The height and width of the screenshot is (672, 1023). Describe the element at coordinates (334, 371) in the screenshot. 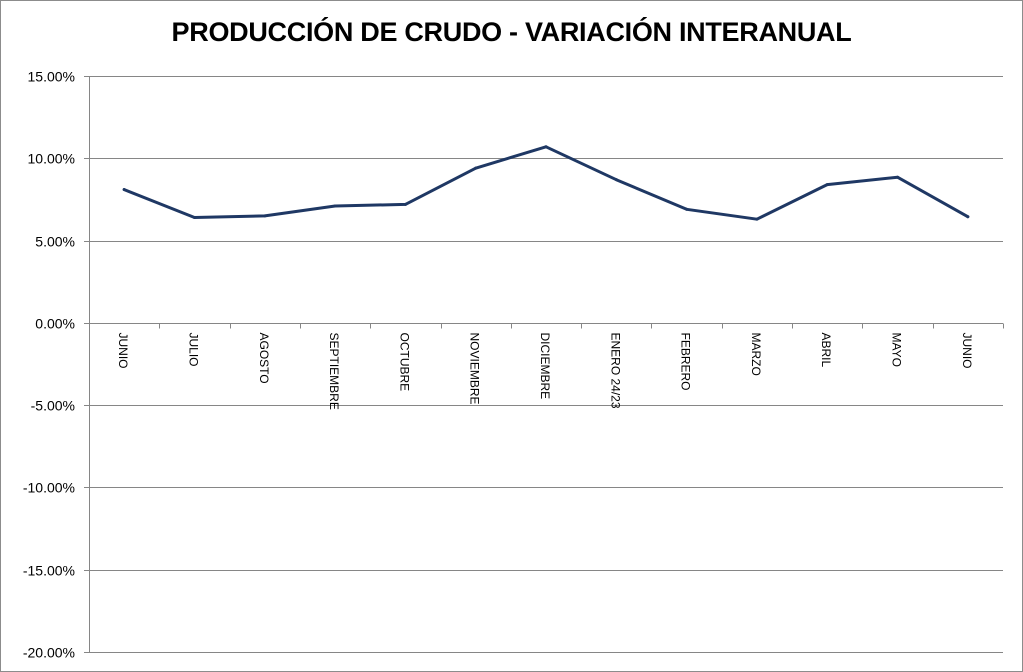

I see `x-category-label: SEPTIEMBRE` at that location.